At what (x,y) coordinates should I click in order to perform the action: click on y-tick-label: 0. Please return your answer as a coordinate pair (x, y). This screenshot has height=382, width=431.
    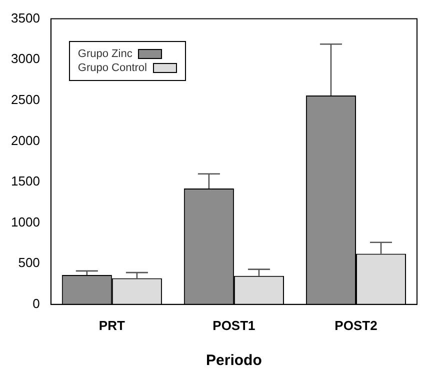
    Looking at the image, I should click on (36, 303).